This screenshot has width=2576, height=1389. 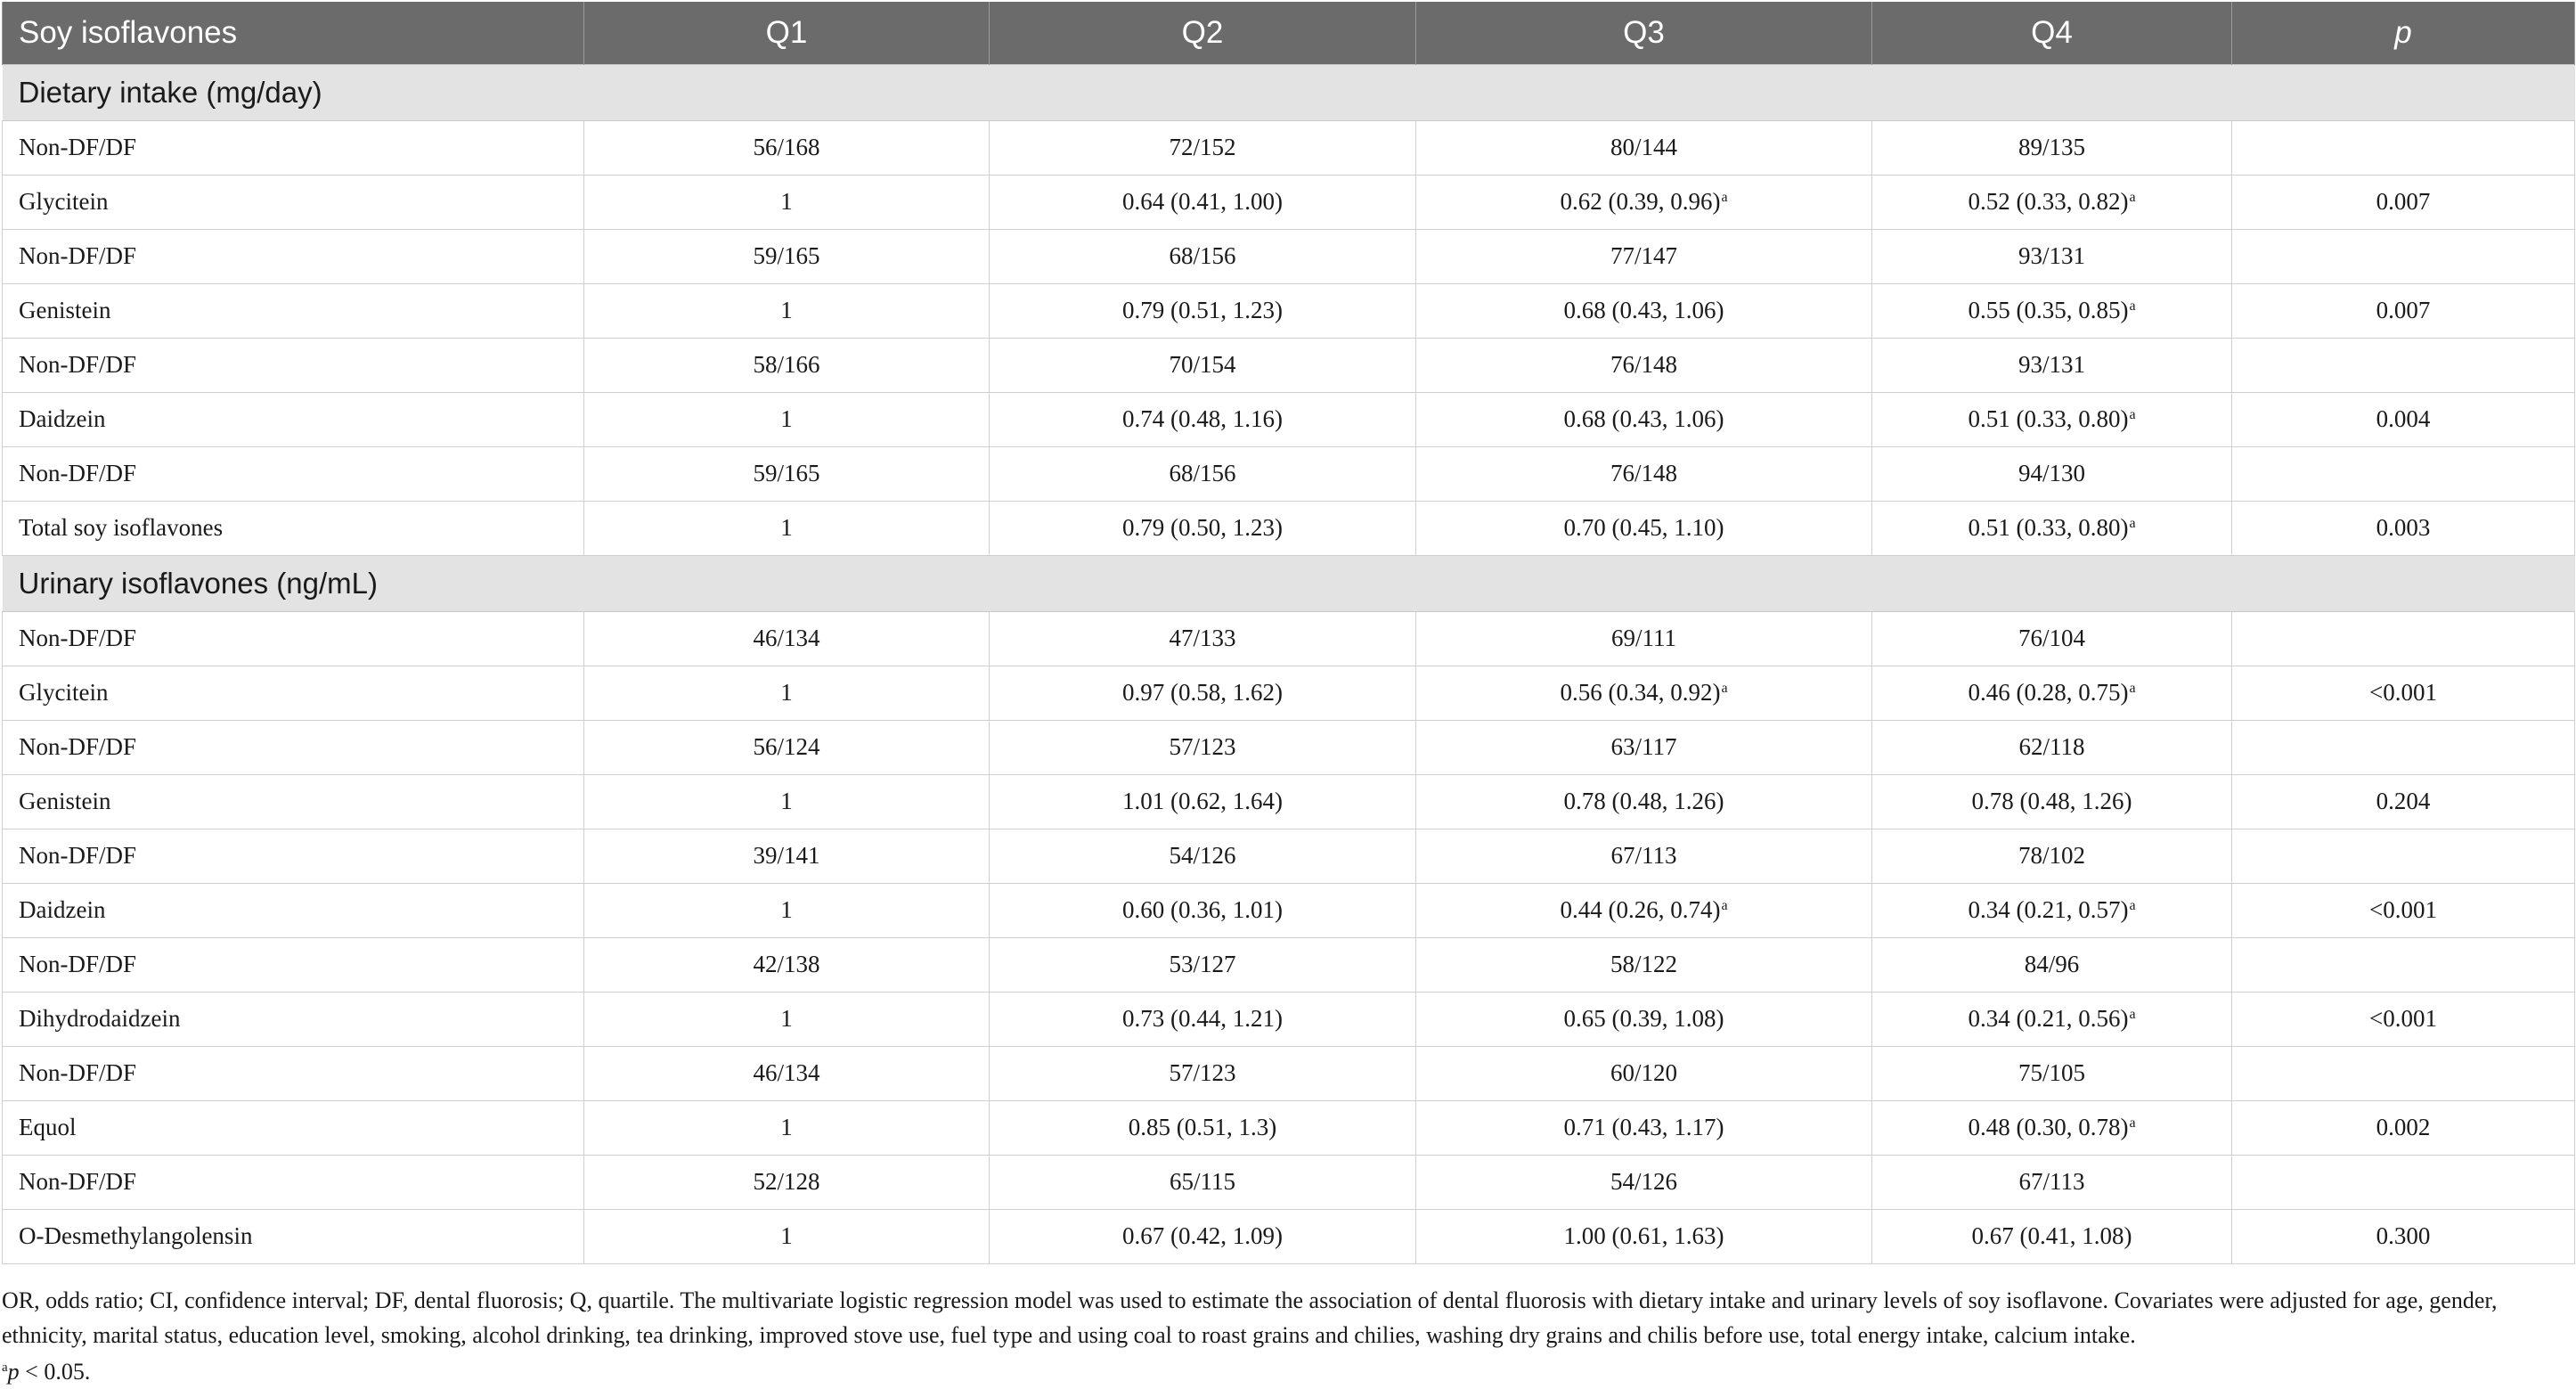 I want to click on cell-value: 56/124, so click(x=786, y=746).